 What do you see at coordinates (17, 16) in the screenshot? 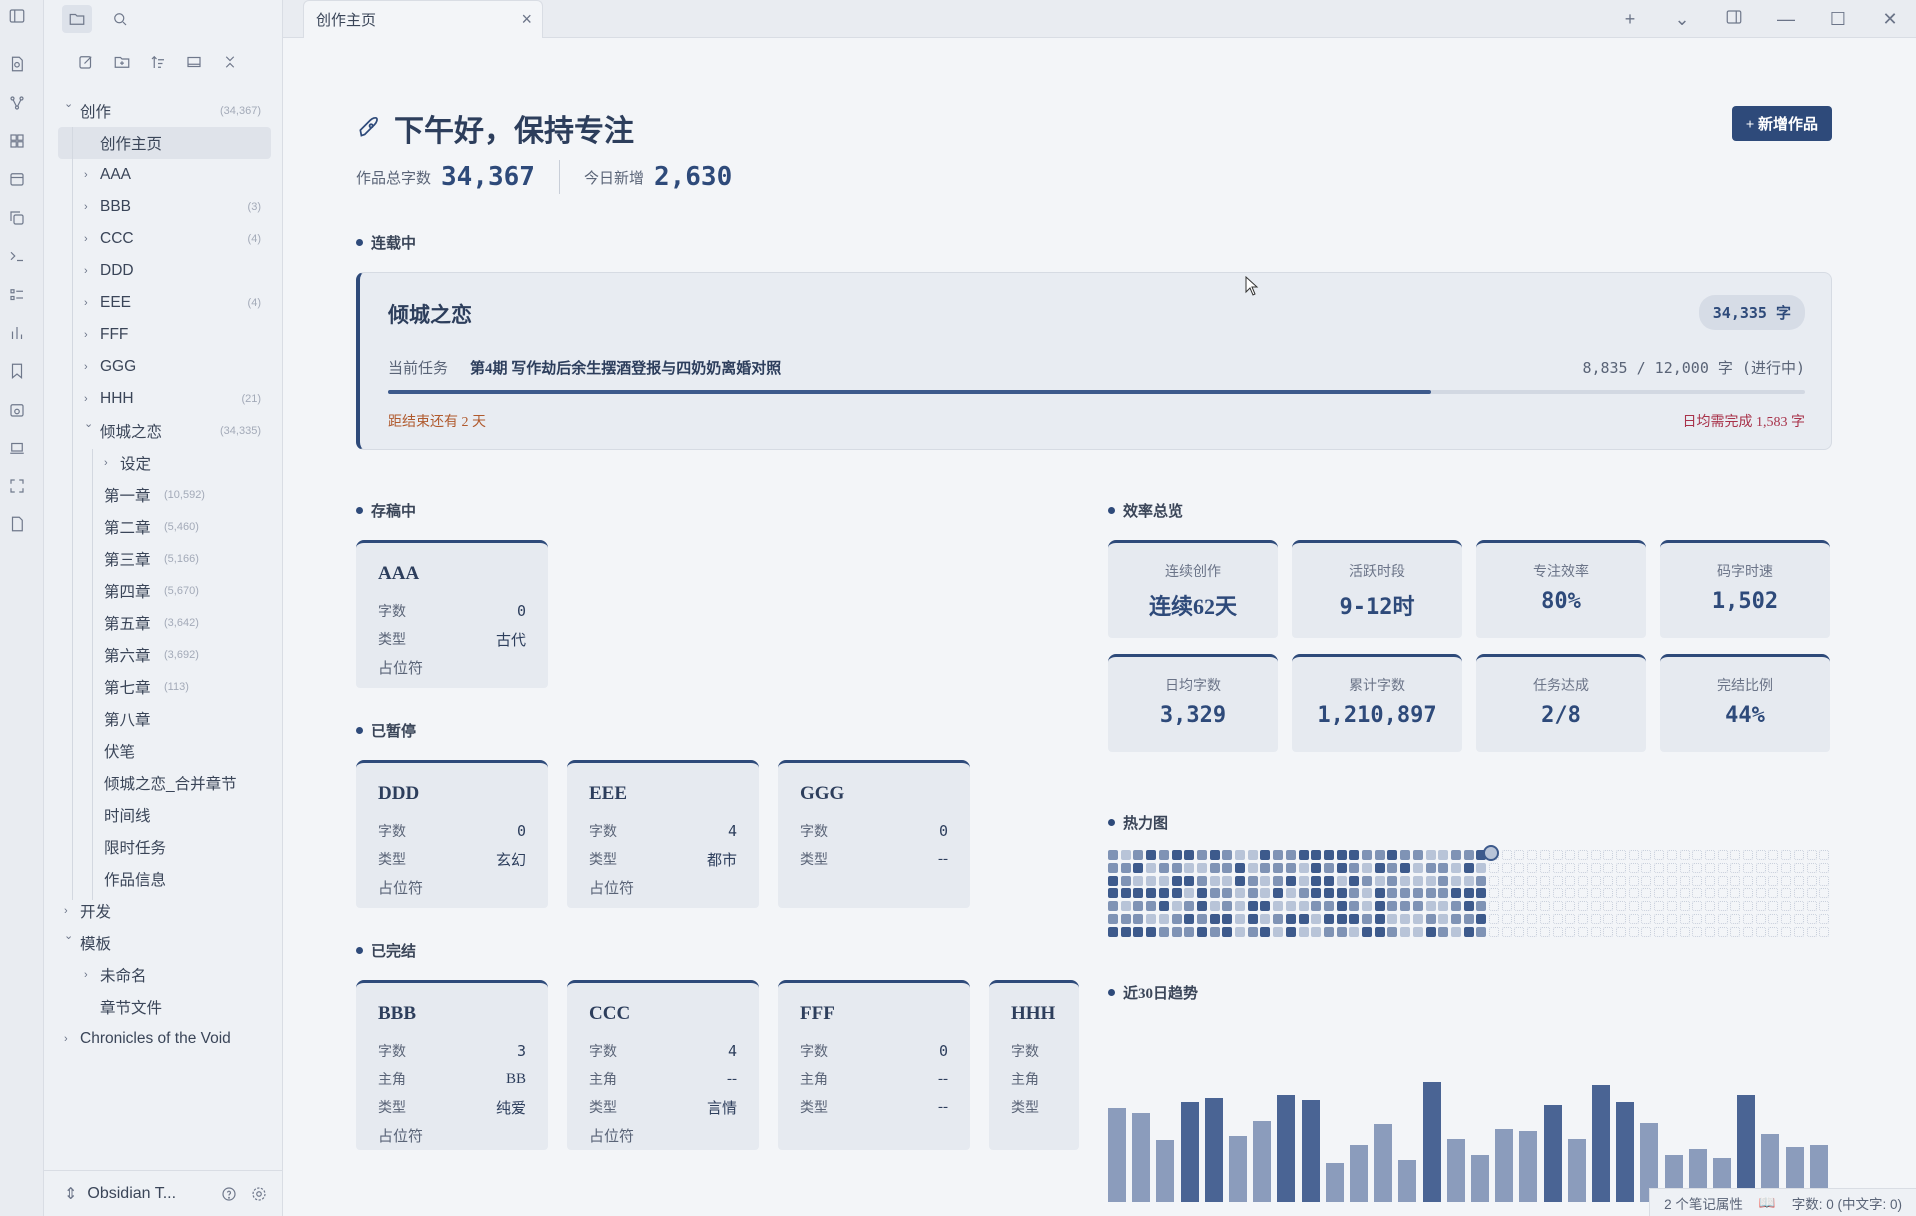
I see `sidebar-toggle-icon` at bounding box center [17, 16].